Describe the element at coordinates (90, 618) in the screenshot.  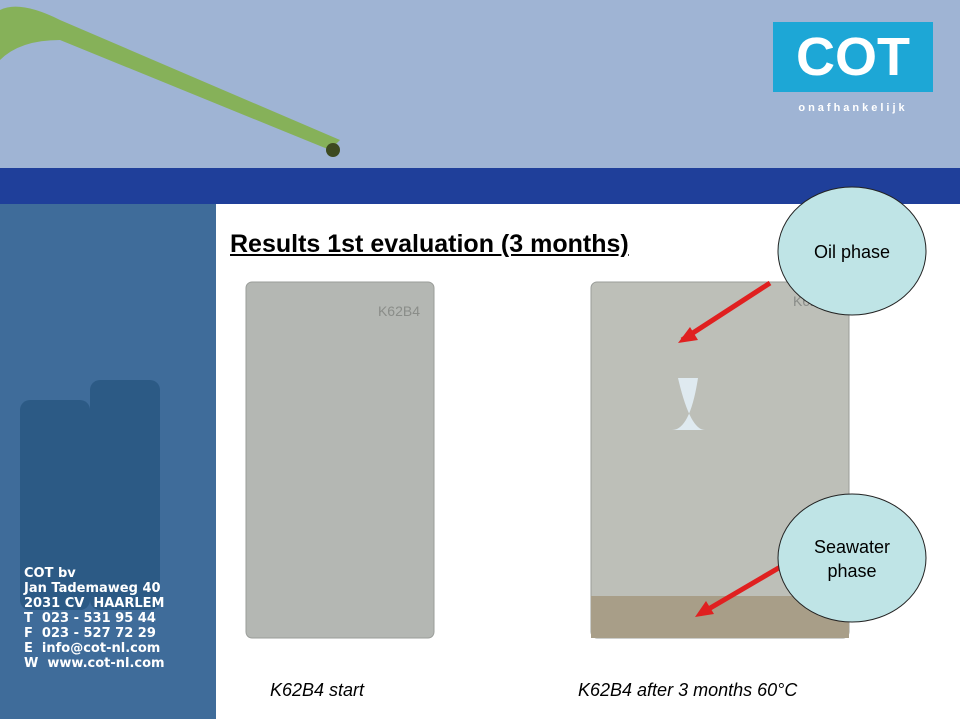
I see `contact-line: T 023 - 531 95 44` at that location.